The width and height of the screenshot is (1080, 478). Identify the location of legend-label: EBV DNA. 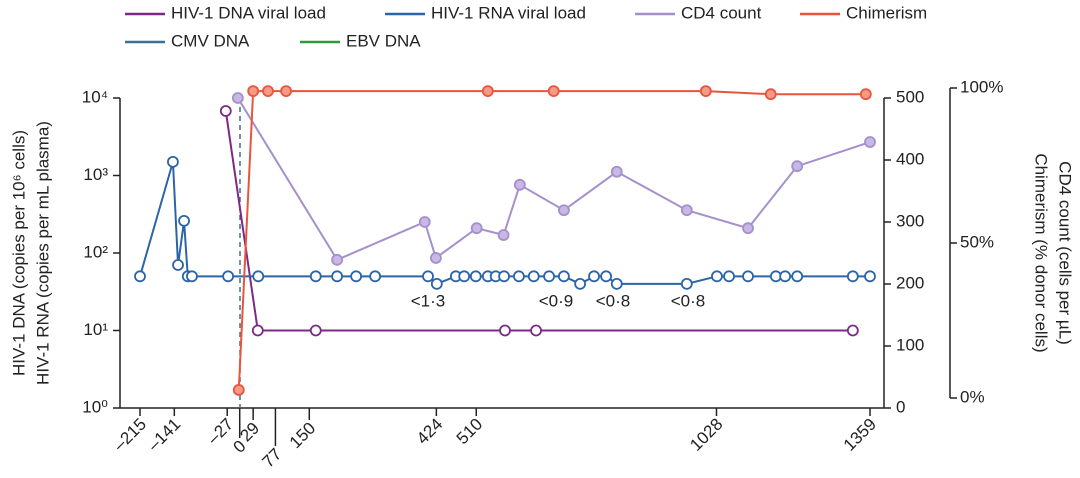
(383, 40).